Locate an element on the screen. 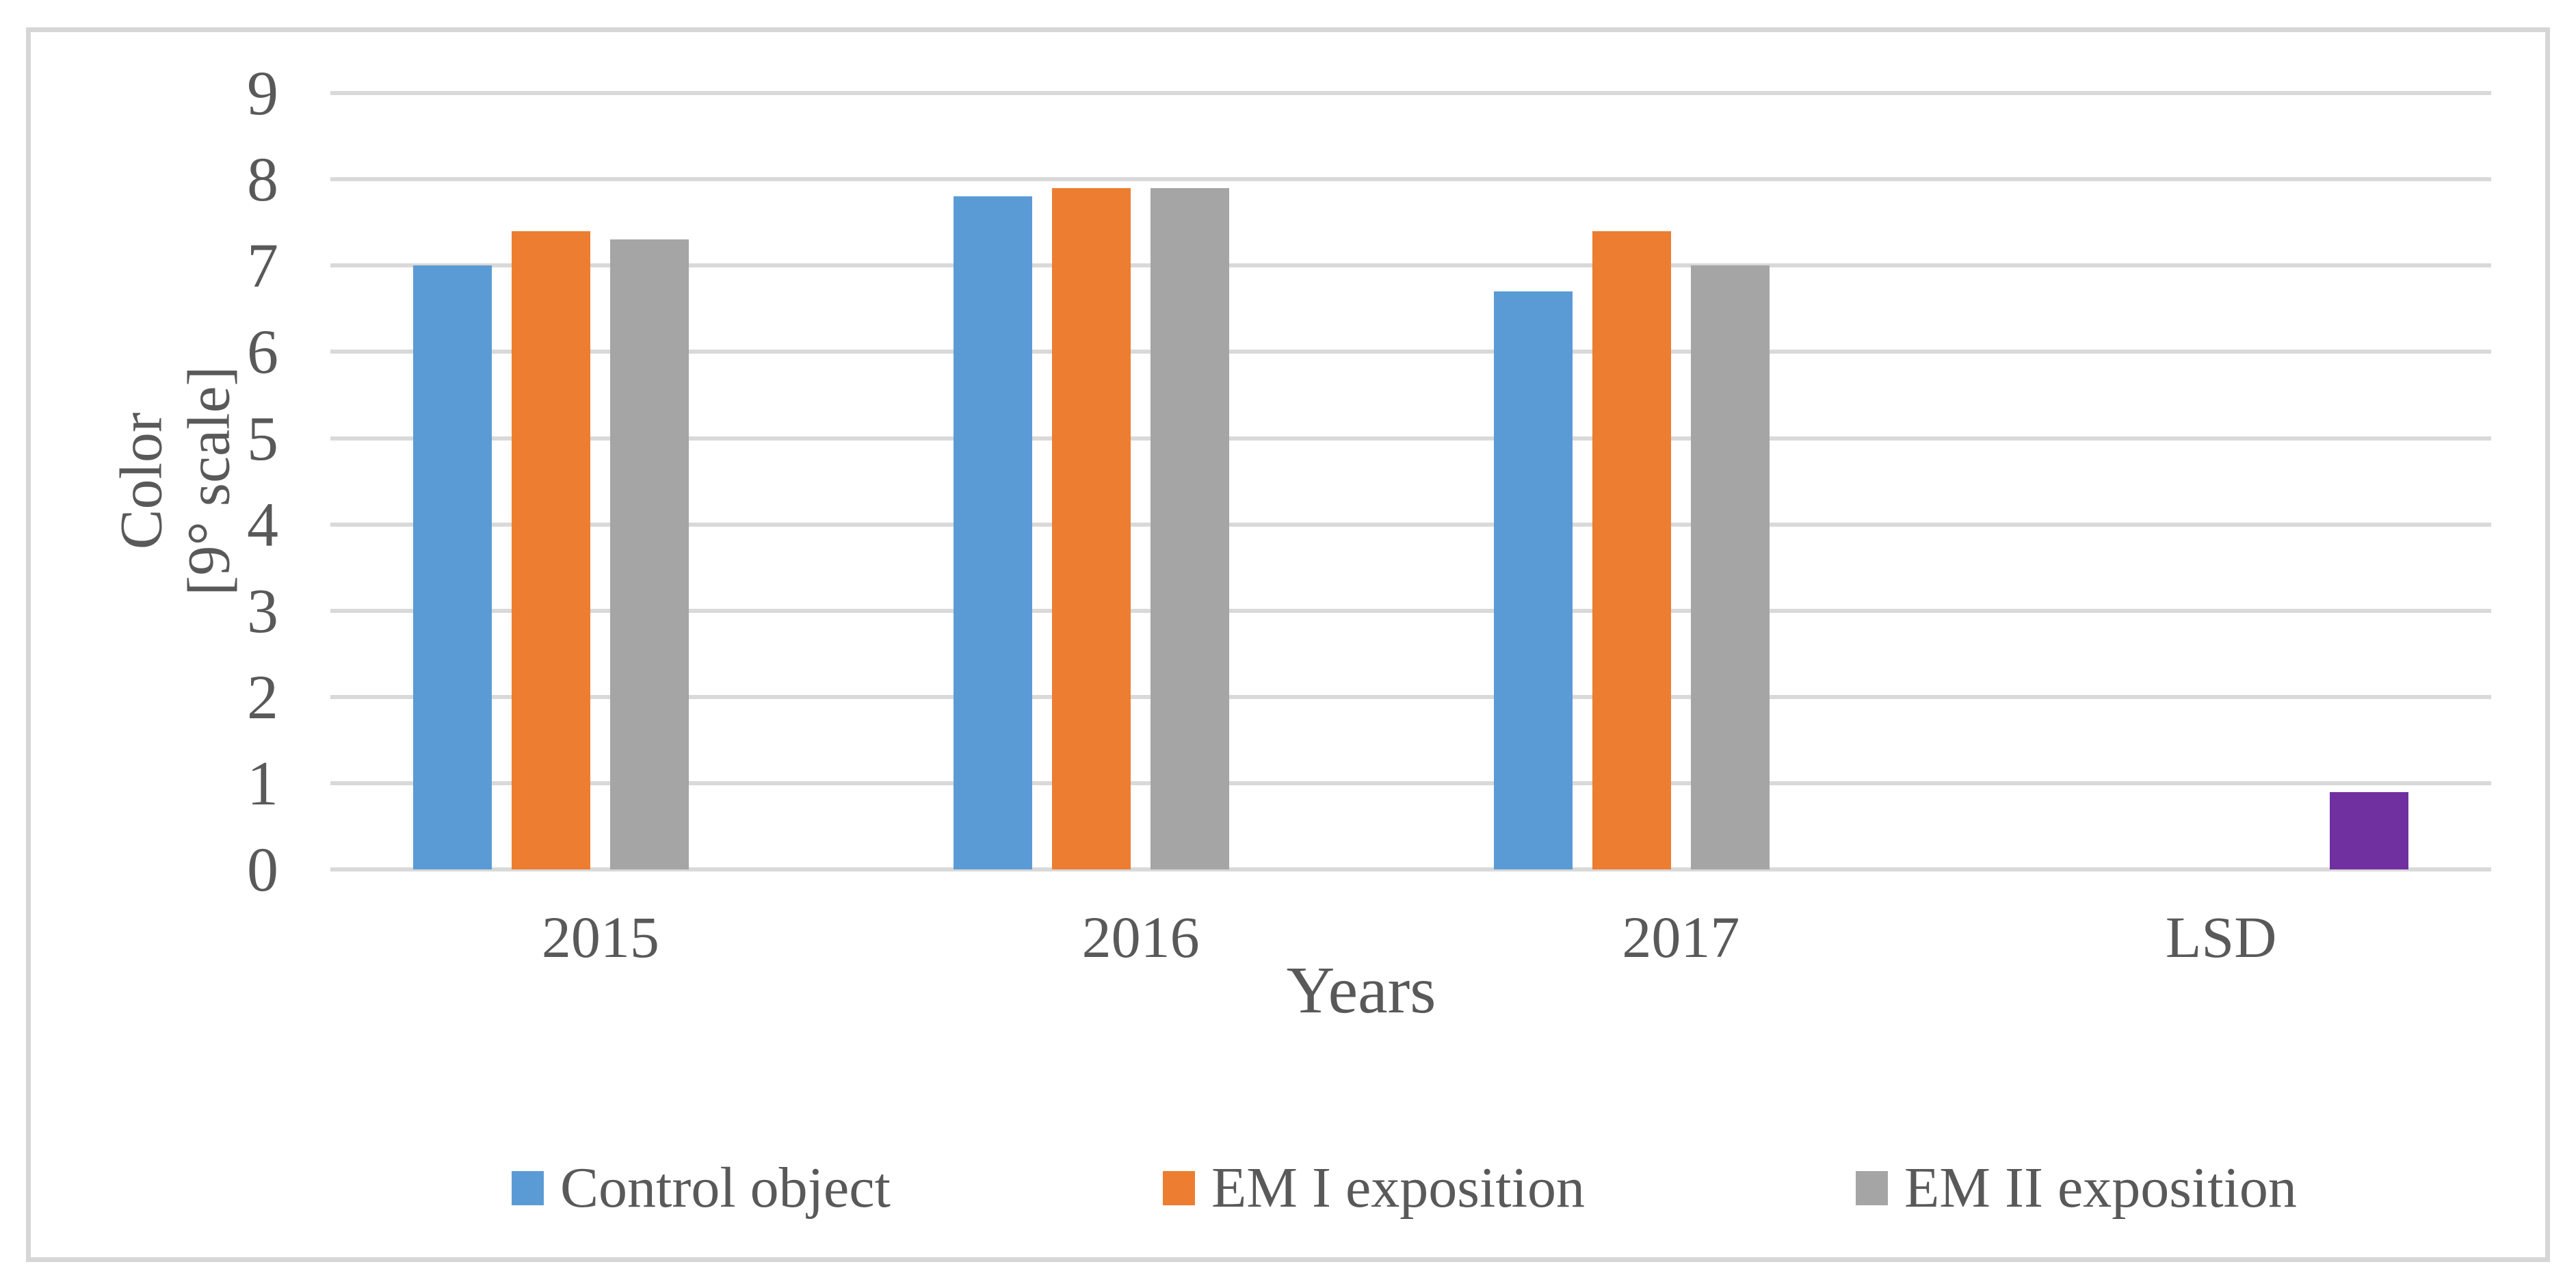 This screenshot has width=2576, height=1286. category-label-2016: 2016 is located at coordinates (1140, 937).